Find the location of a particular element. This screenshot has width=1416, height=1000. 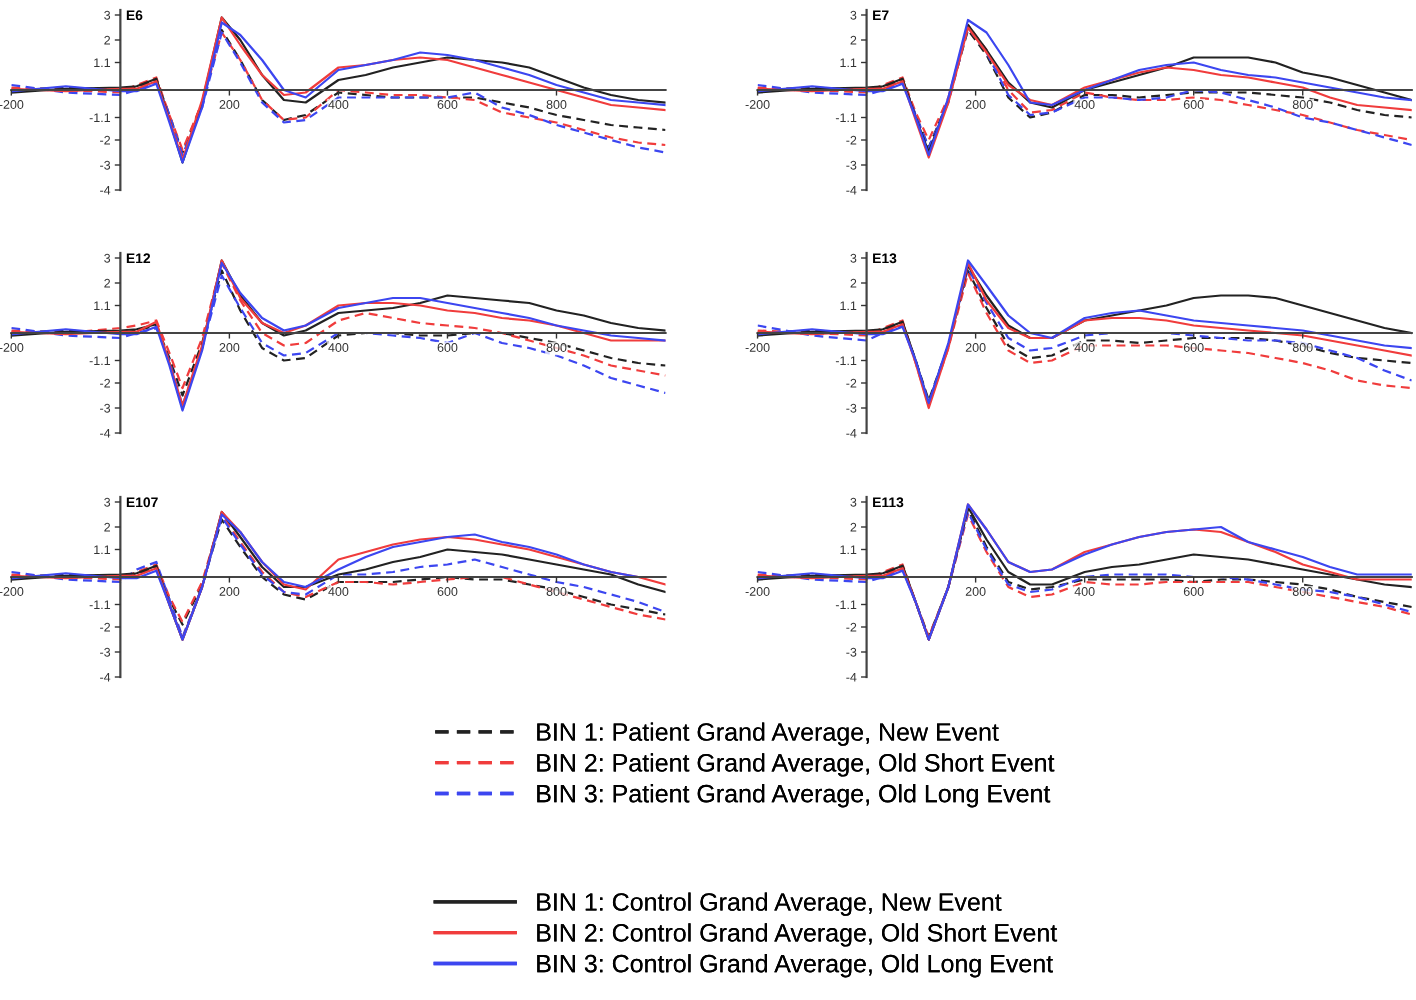

legend-label: BIN 3: Patient Grand Average, Old Long Event is located at coordinates (794, 796).